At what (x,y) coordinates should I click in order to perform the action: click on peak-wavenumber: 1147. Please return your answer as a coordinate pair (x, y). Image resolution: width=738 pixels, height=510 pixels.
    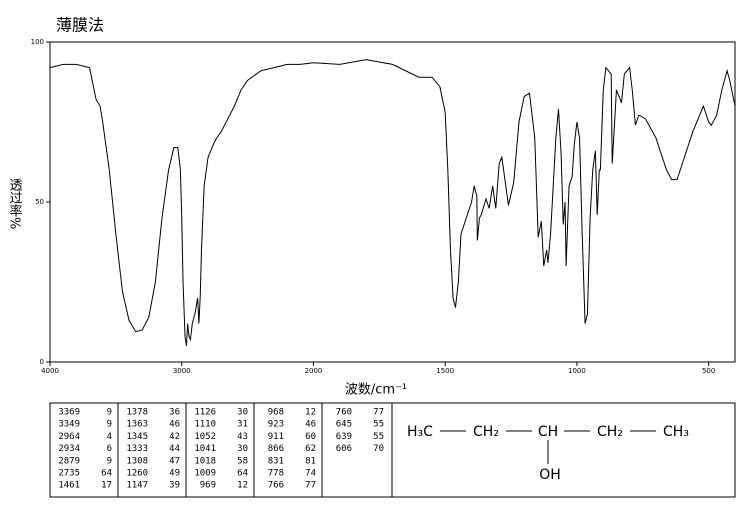
    Looking at the image, I should click on (137, 486).